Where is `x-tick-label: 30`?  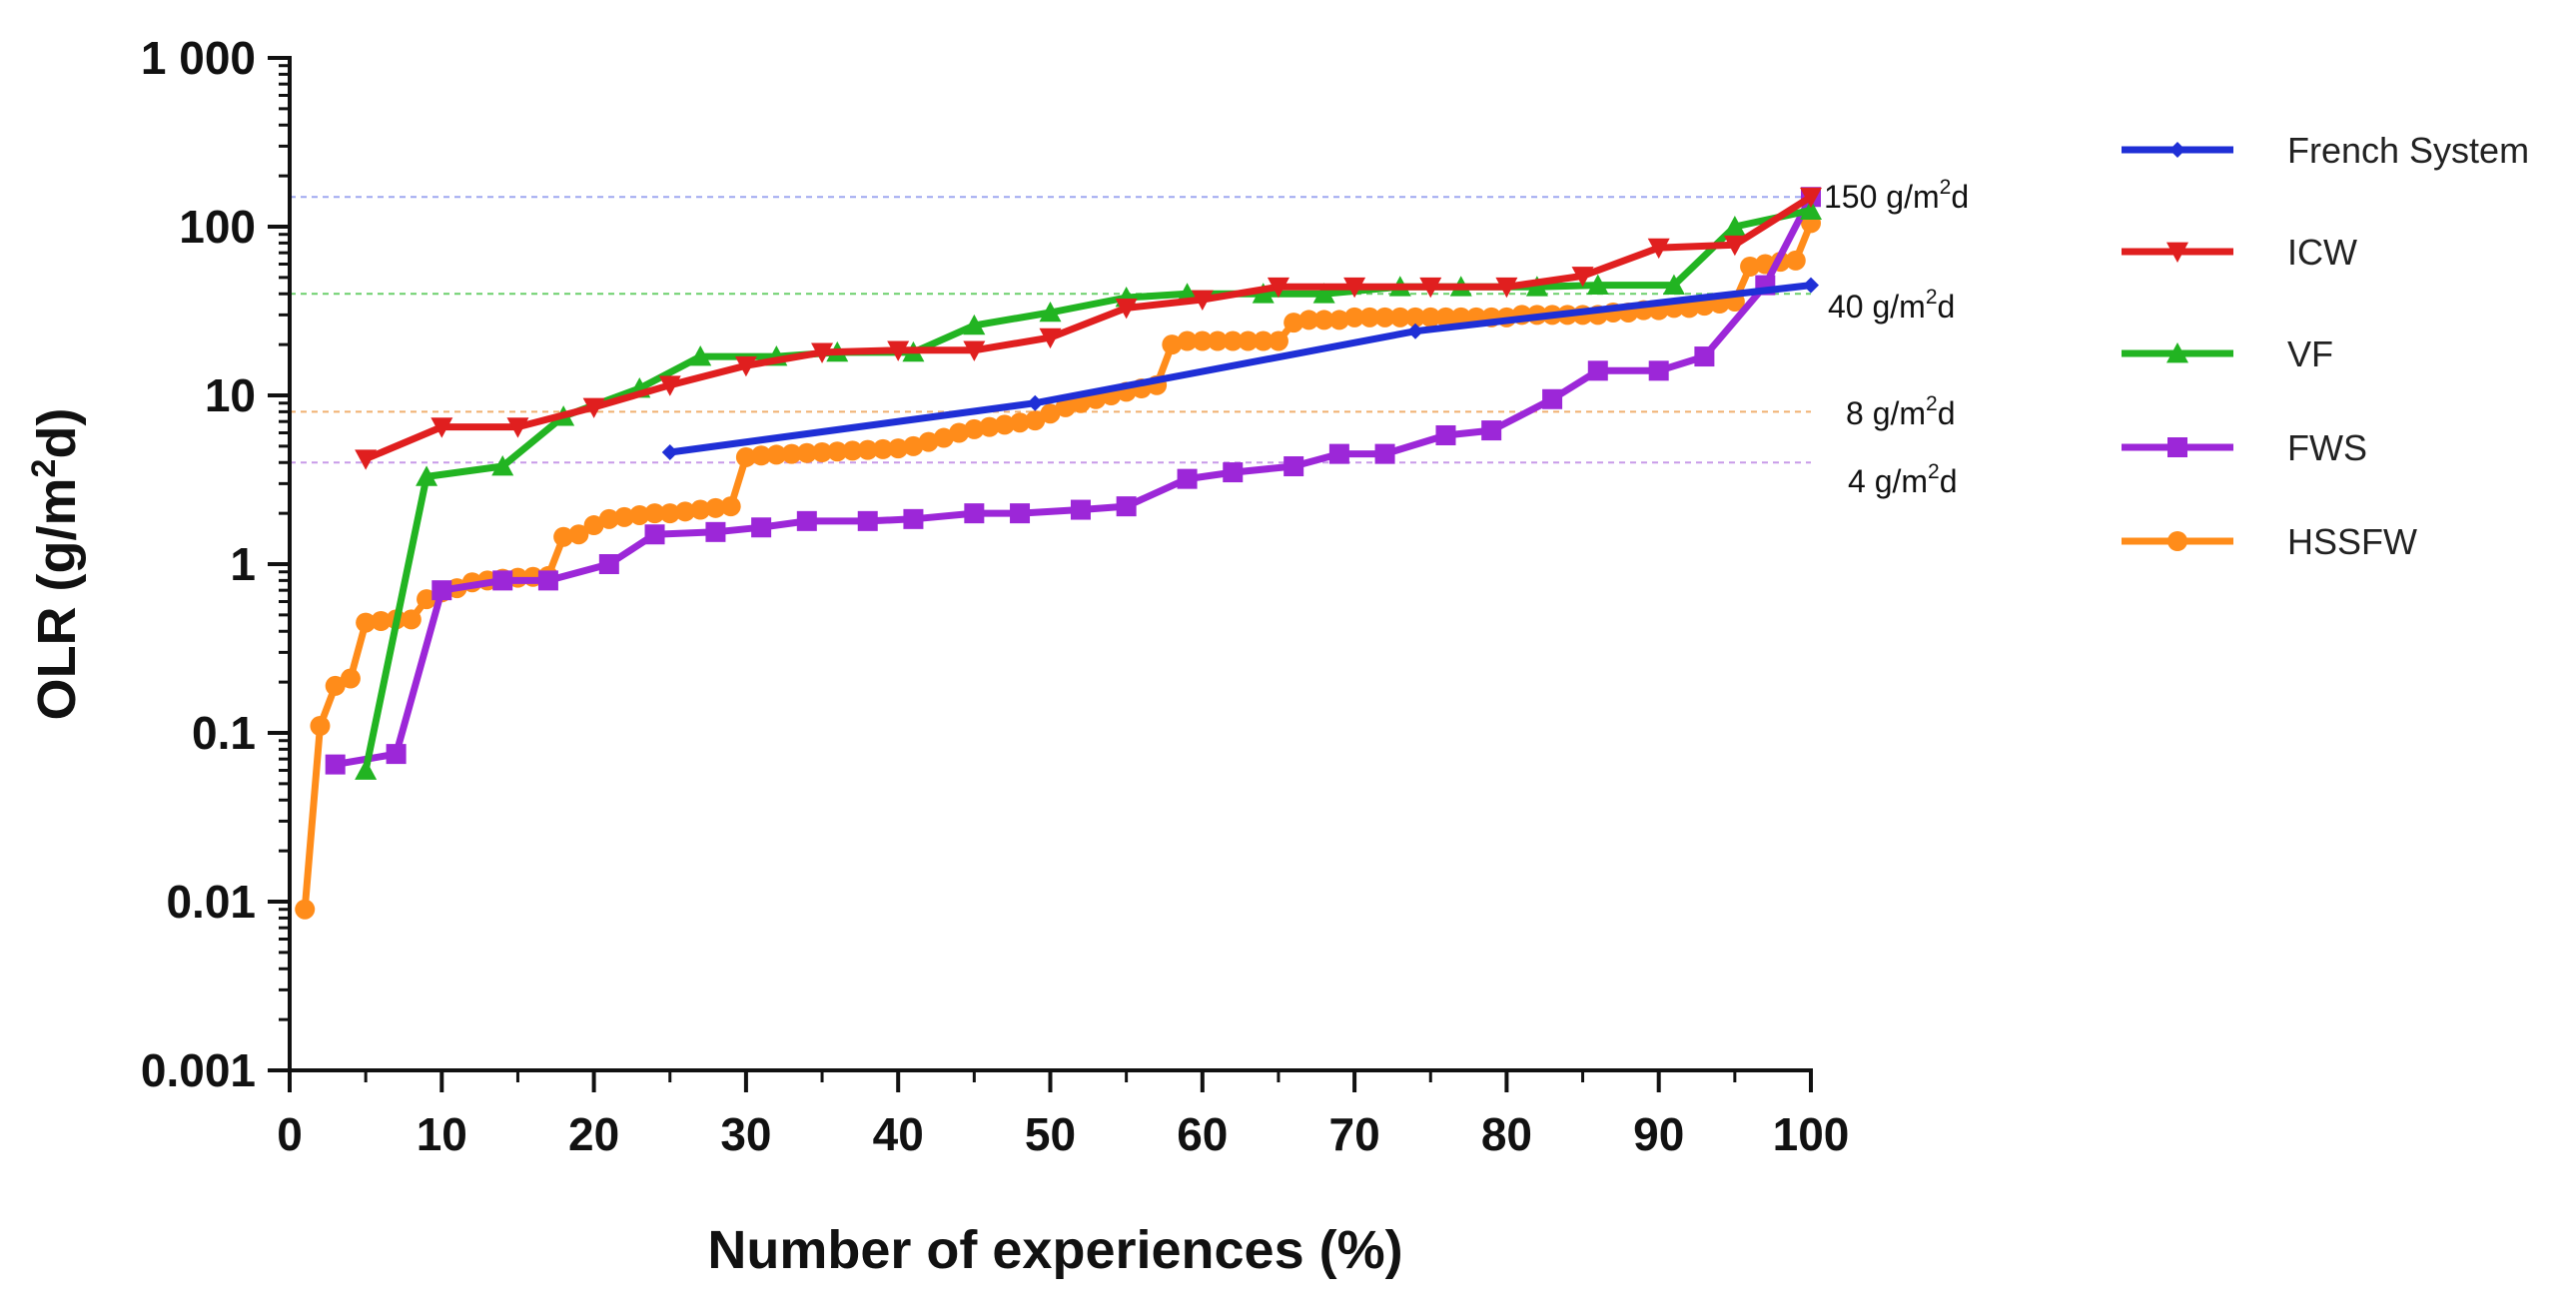
x-tick-label: 30 is located at coordinates (746, 1134).